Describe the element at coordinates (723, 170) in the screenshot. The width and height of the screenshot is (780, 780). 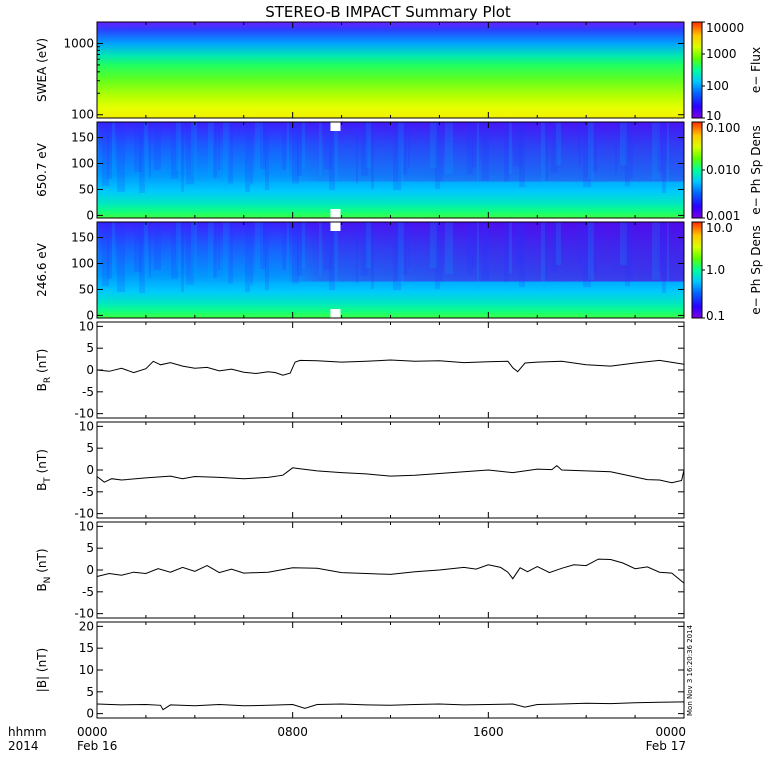
I see `colorbar-tick-label: 0.010` at that location.